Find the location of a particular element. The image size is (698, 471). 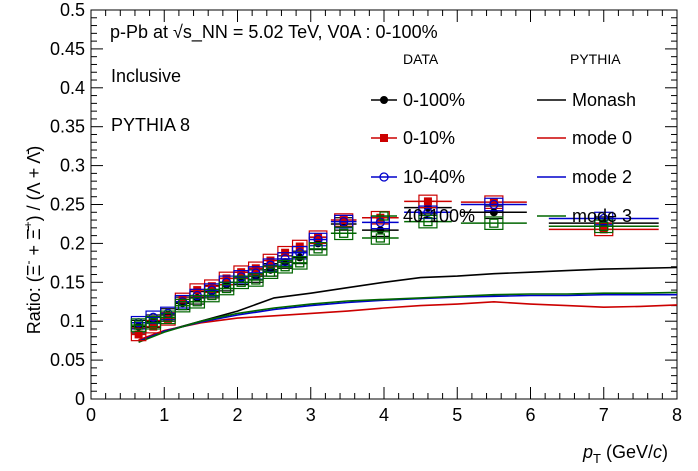

y-tick-label: 0.45 is located at coordinates (67, 49).